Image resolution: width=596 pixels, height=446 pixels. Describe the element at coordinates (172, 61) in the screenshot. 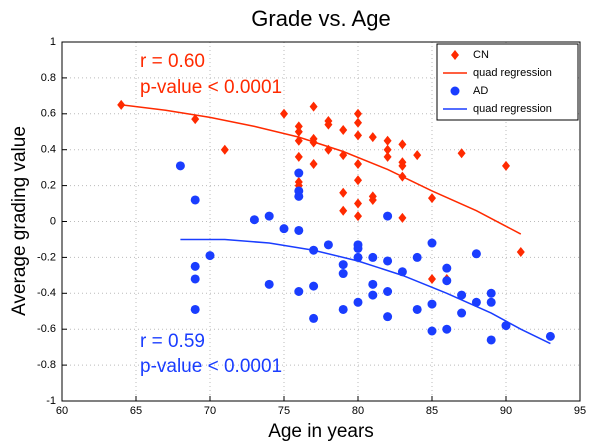

I see `annotation: r = 0.60` at that location.